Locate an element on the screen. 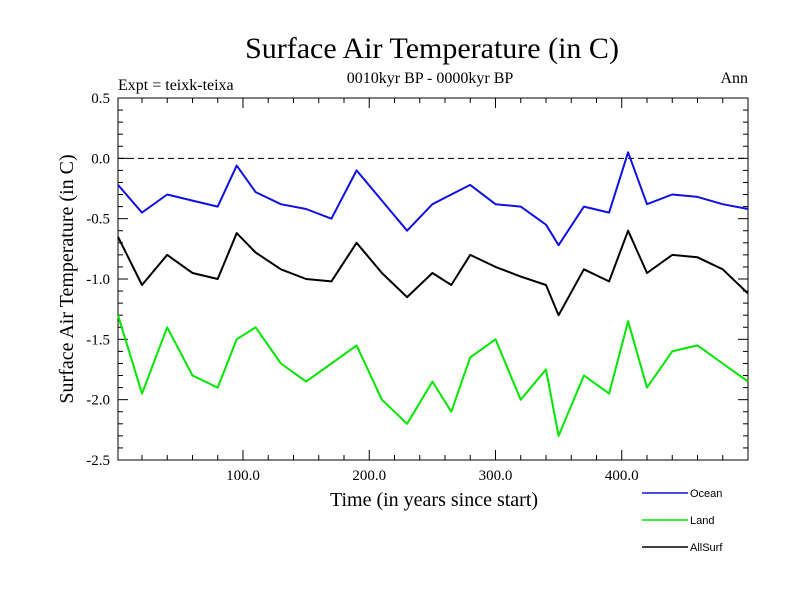 The height and width of the screenshot is (600, 800). legend-label-ocean: Ocean is located at coordinates (706, 494).